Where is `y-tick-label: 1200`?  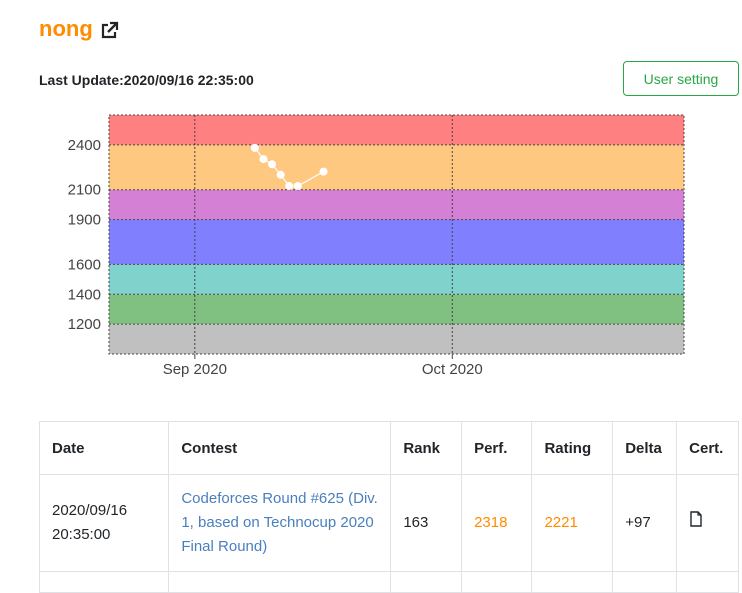
y-tick-label: 1200 is located at coordinates (84, 324).